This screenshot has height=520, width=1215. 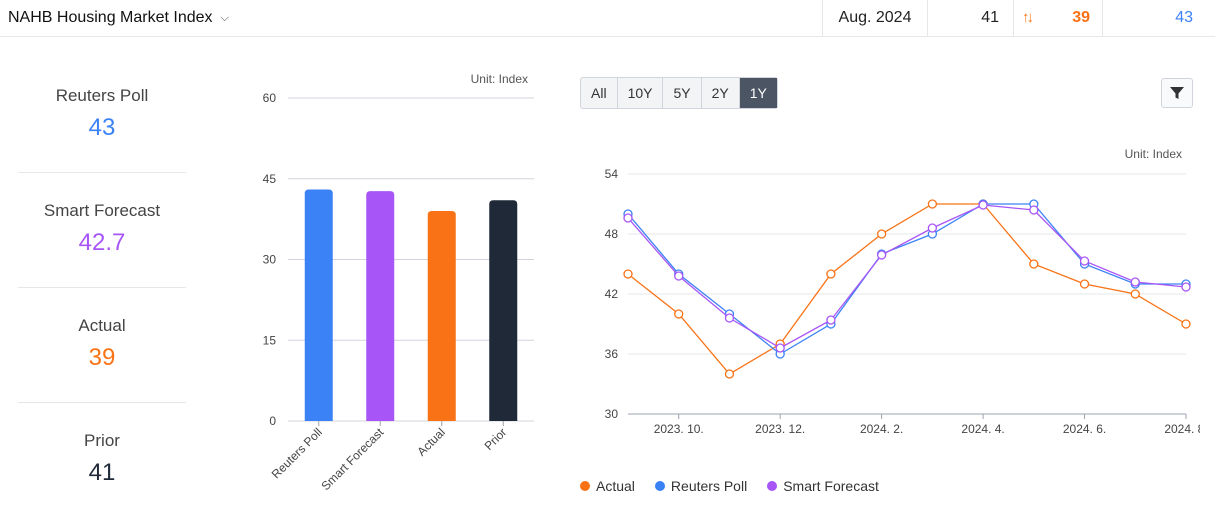 I want to click on x-tick-label: 2024. 8., so click(x=1182, y=429).